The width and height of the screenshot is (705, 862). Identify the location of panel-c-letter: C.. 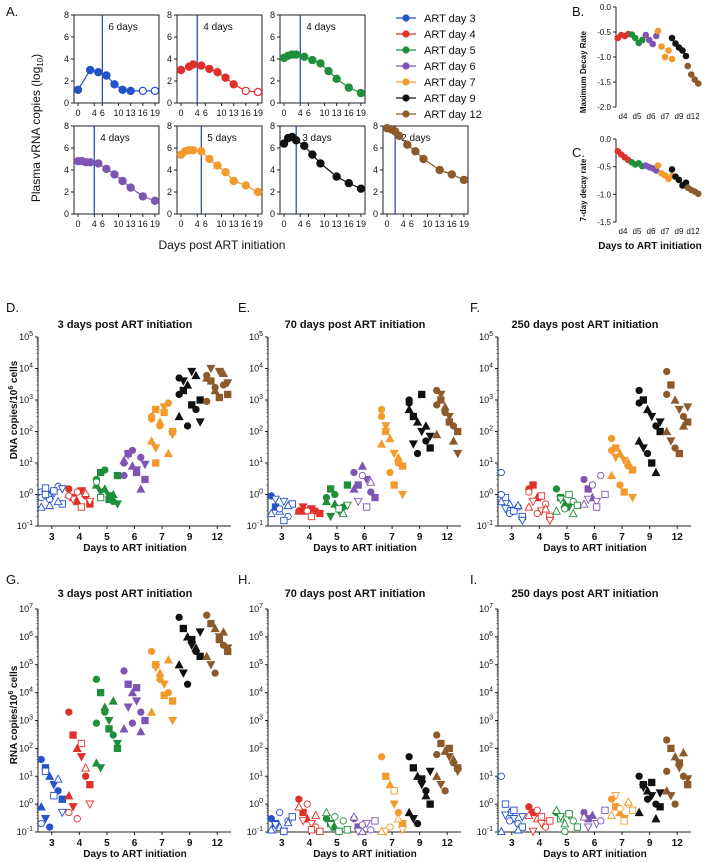
(578, 152).